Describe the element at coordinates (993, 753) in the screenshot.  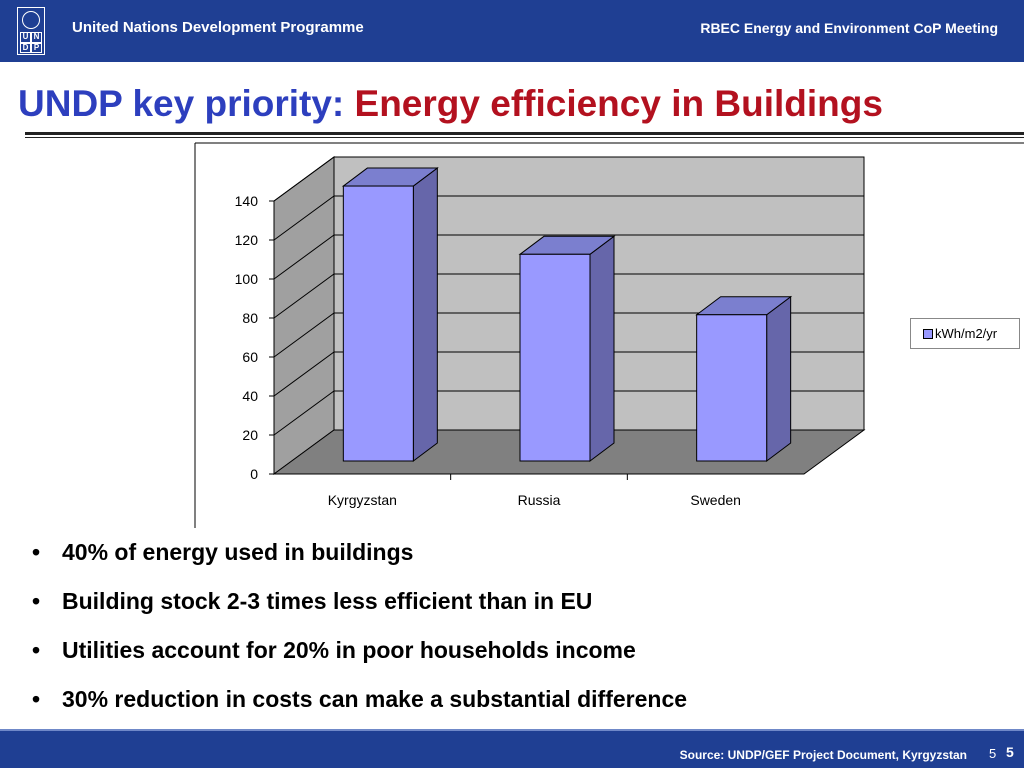
I see `slide-number: 5` at that location.